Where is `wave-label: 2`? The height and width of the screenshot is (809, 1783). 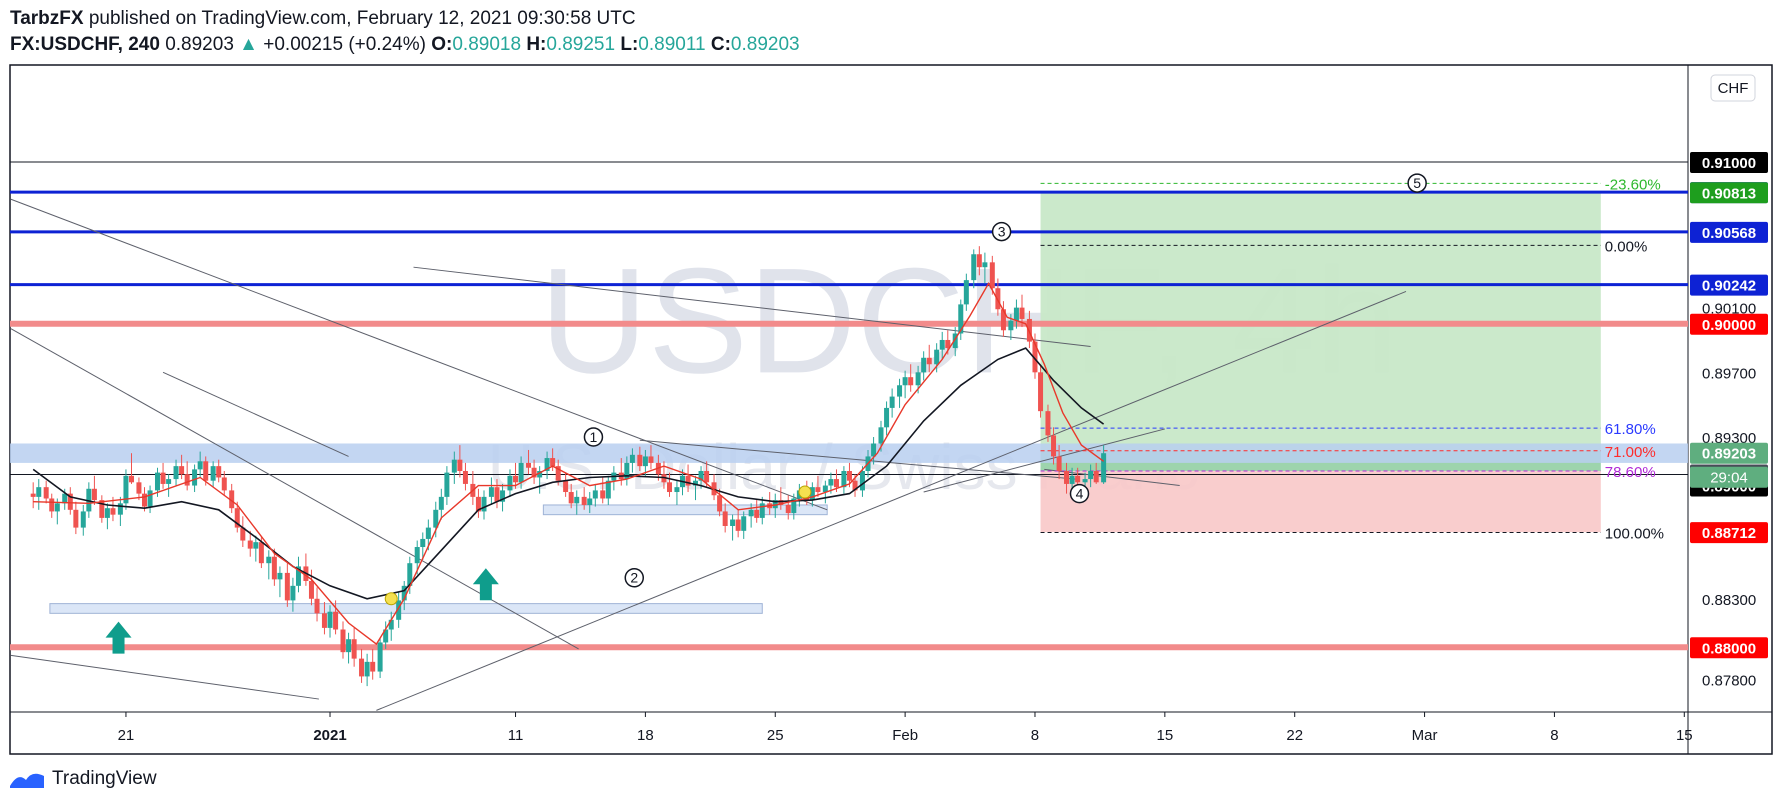 wave-label: 2 is located at coordinates (634, 578).